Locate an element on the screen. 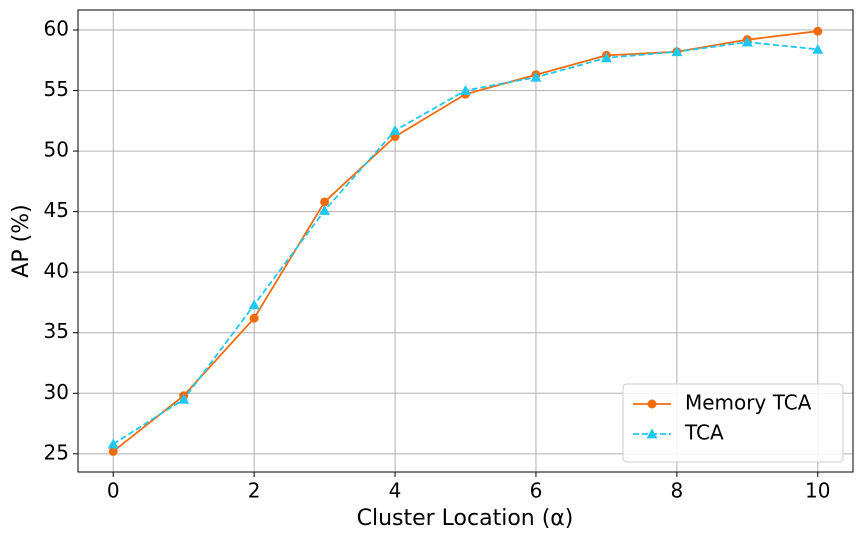 This screenshot has width=862, height=541. y-tick-label: 50 is located at coordinates (56, 150).